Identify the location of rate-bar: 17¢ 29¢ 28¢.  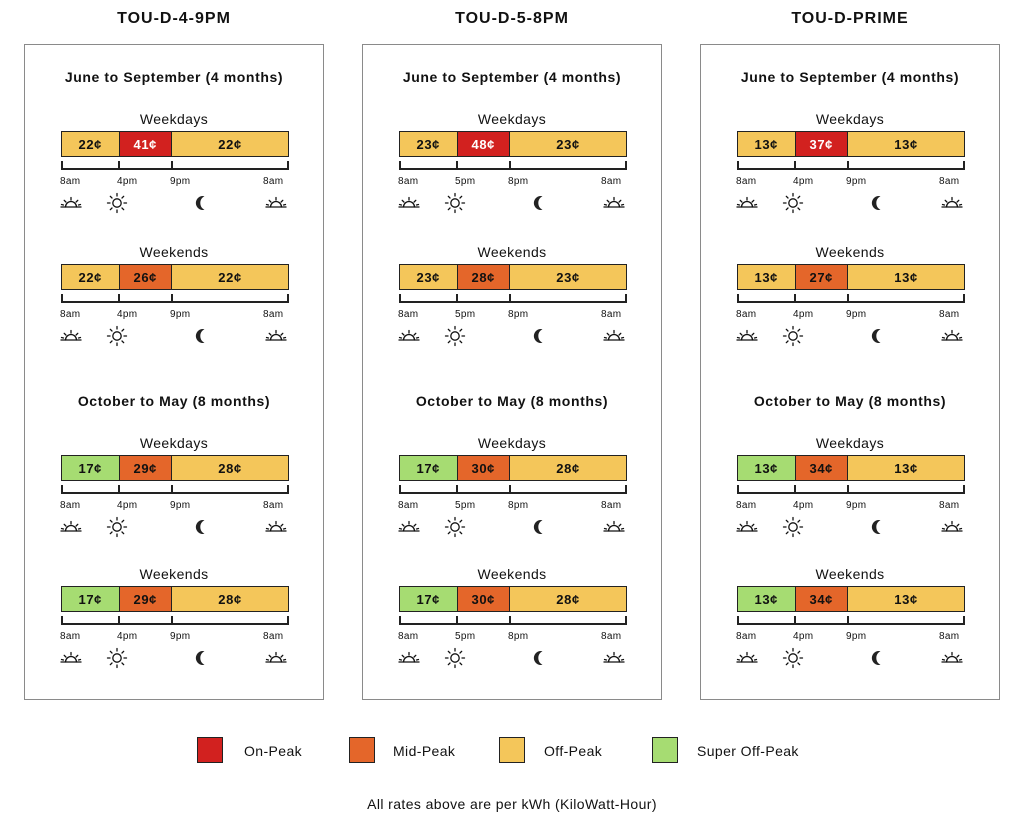
(175, 599).